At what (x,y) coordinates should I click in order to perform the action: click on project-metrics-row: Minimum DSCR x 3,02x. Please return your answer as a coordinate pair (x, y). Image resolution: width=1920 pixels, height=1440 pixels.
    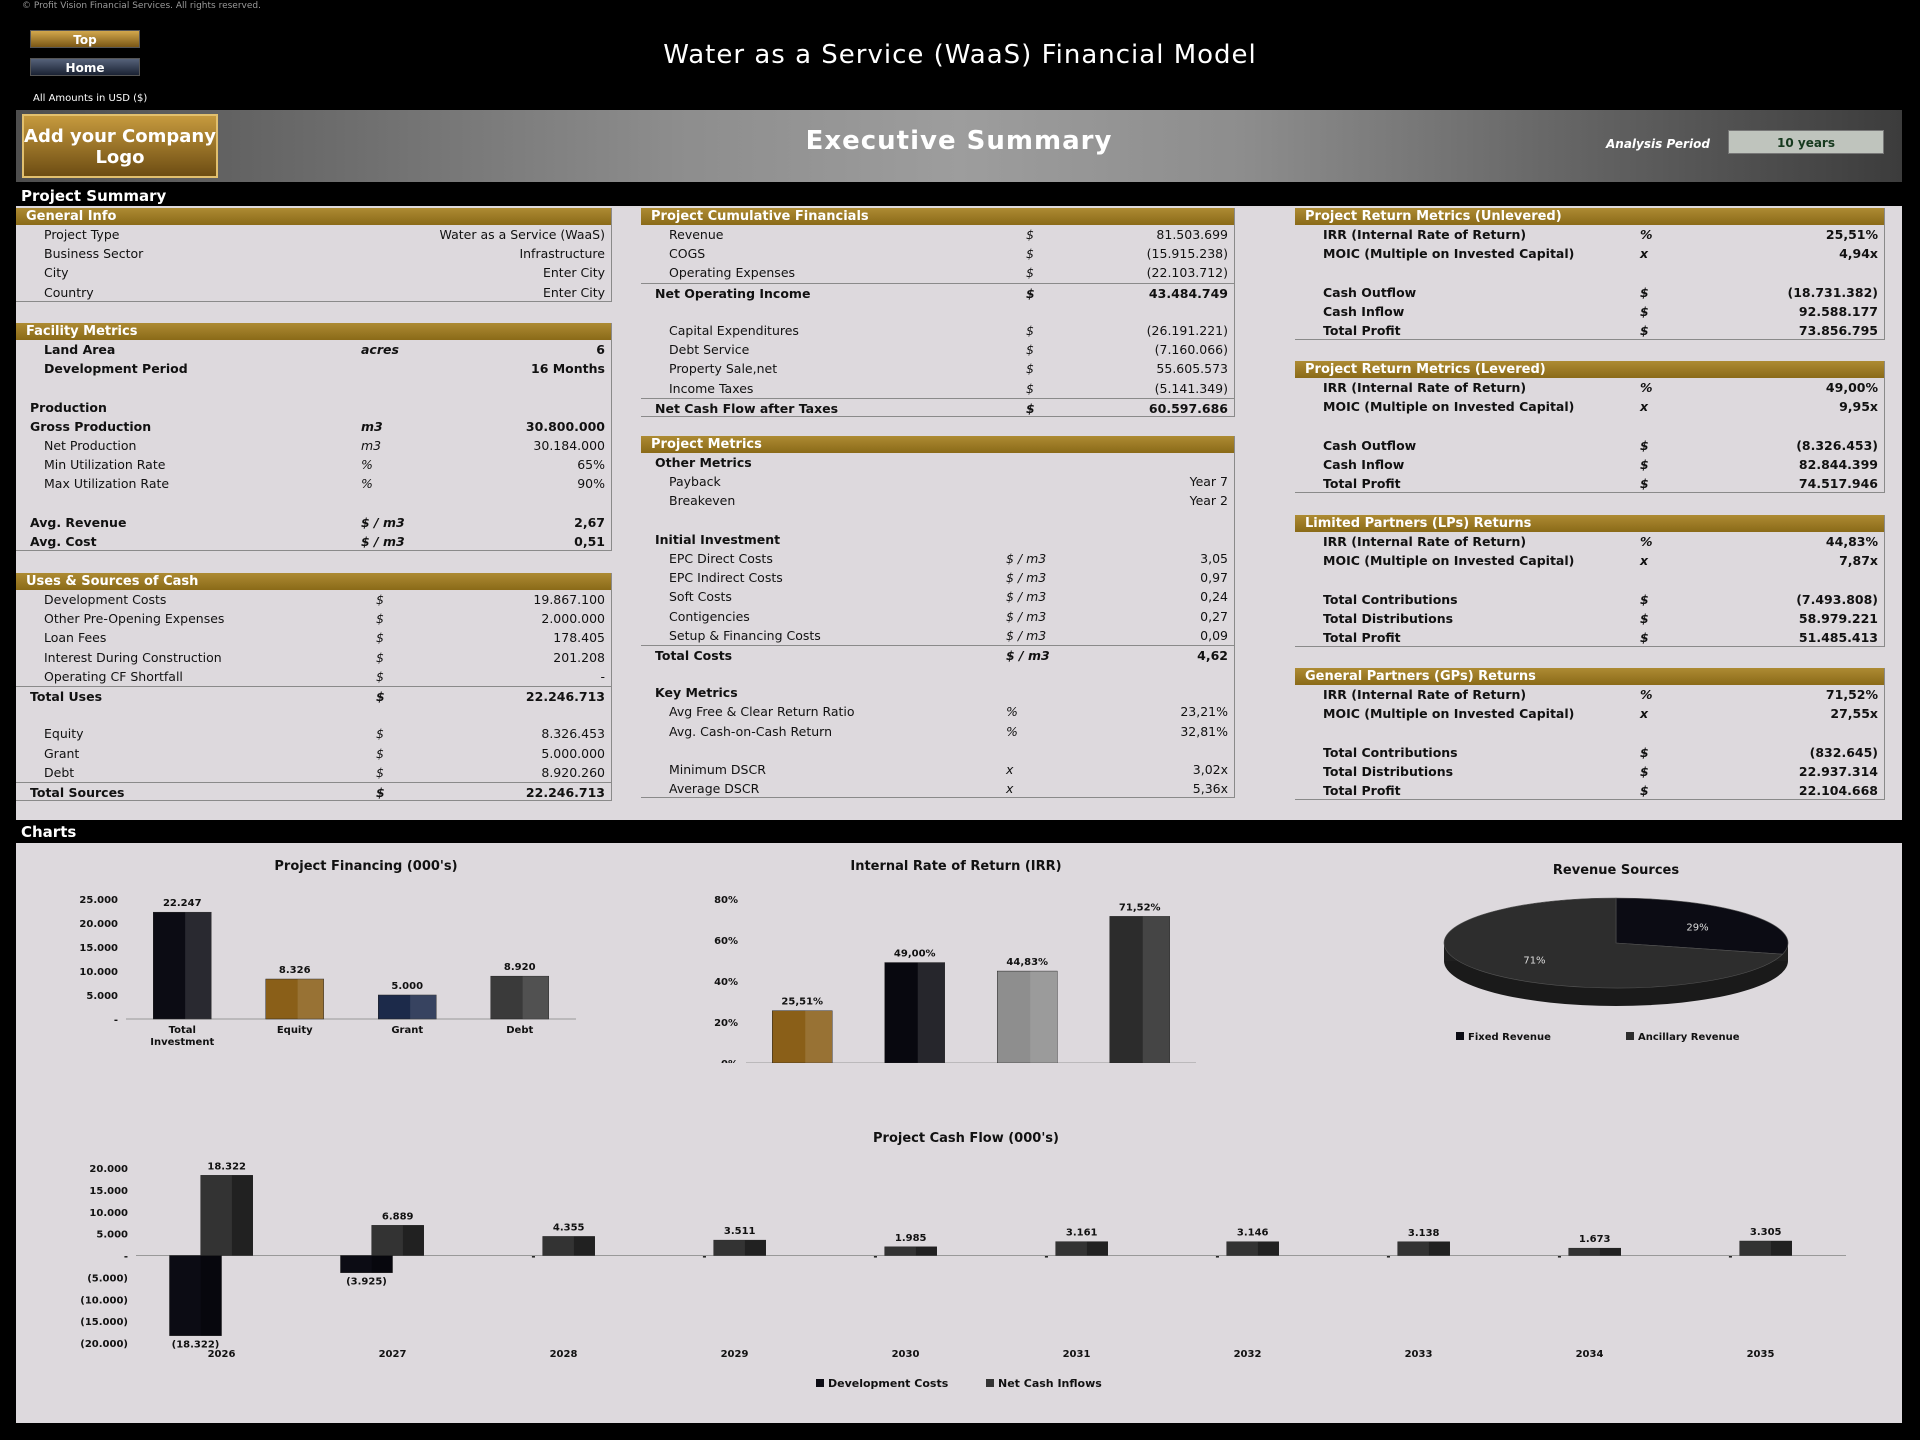
    Looking at the image, I should click on (937, 769).